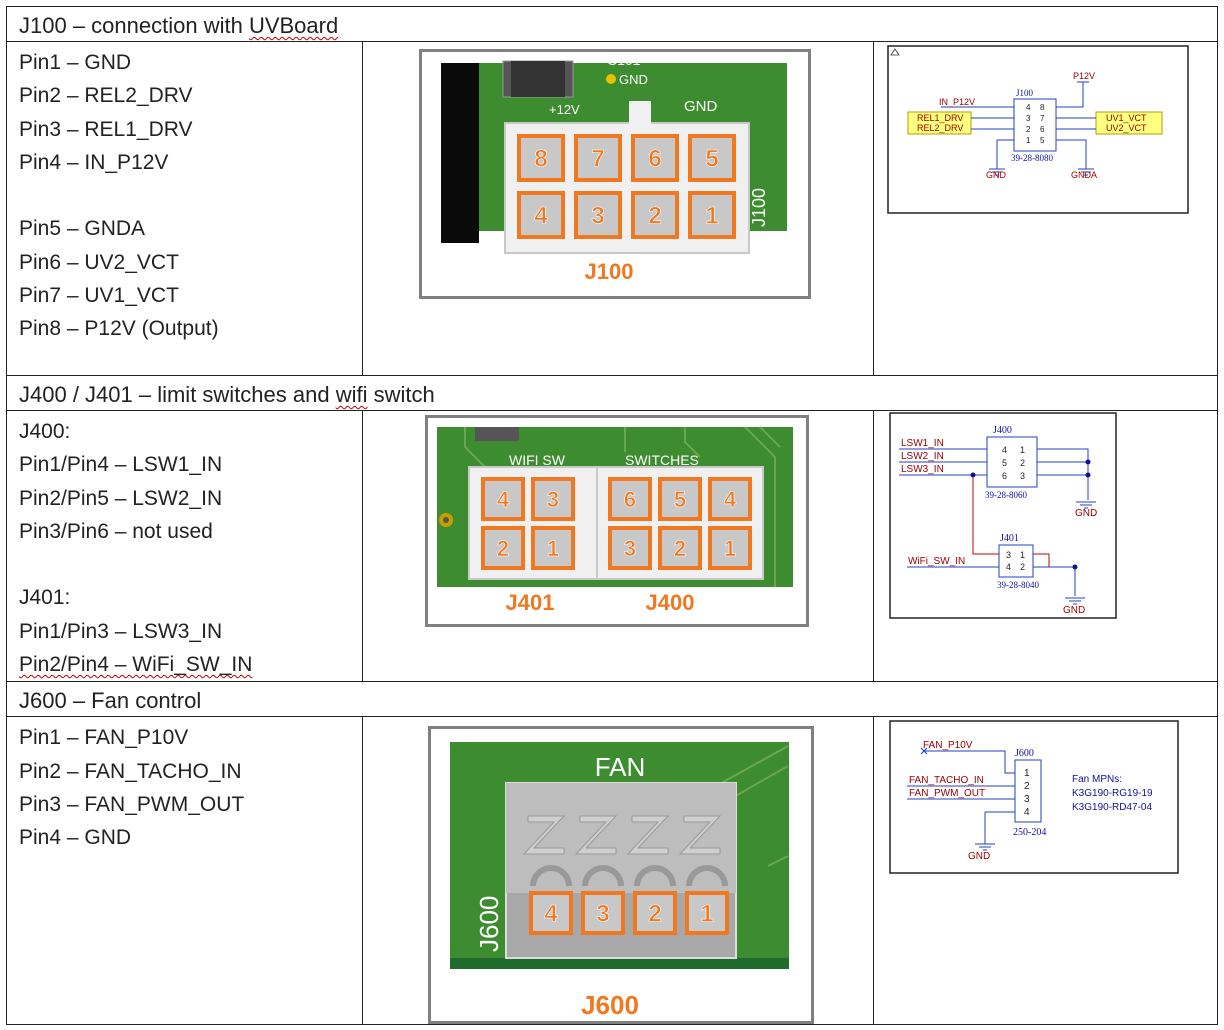 The height and width of the screenshot is (1030, 1224). What do you see at coordinates (130, 771) in the screenshot?
I see `pin-line: Pin2 – FAN_TACHO_IN` at bounding box center [130, 771].